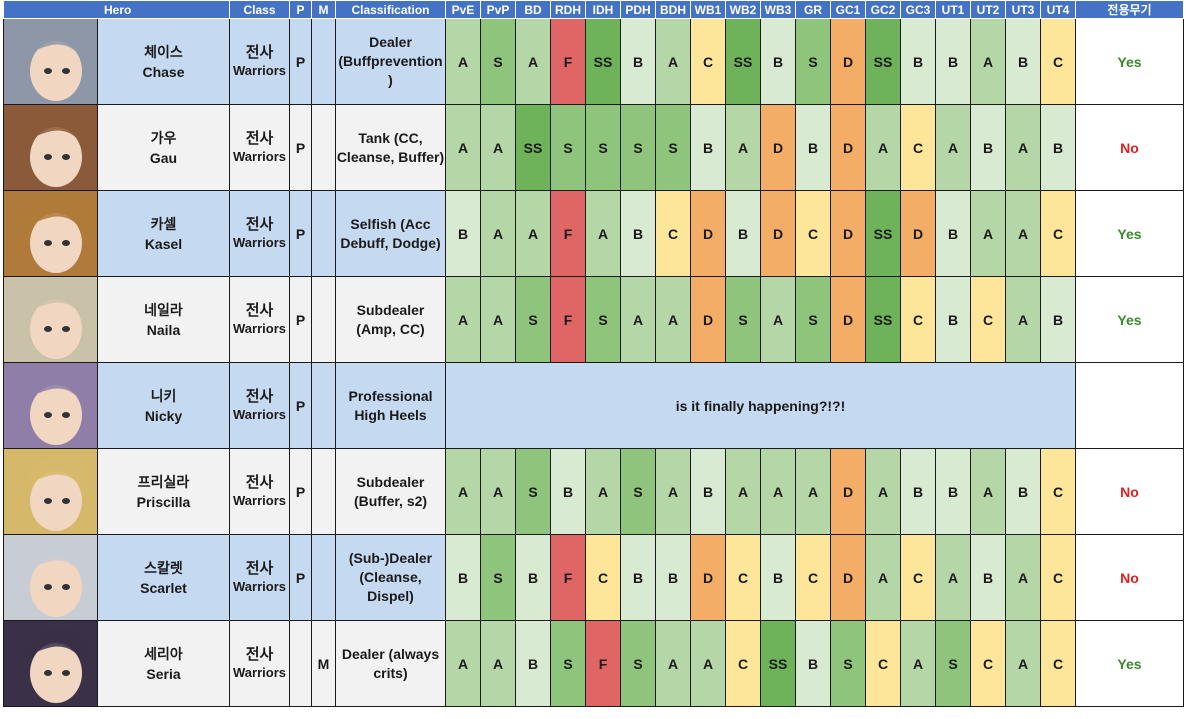 The image size is (1186, 719). What do you see at coordinates (163, 481) in the screenshot?
I see `hero-name-korean: 프리실라` at bounding box center [163, 481].